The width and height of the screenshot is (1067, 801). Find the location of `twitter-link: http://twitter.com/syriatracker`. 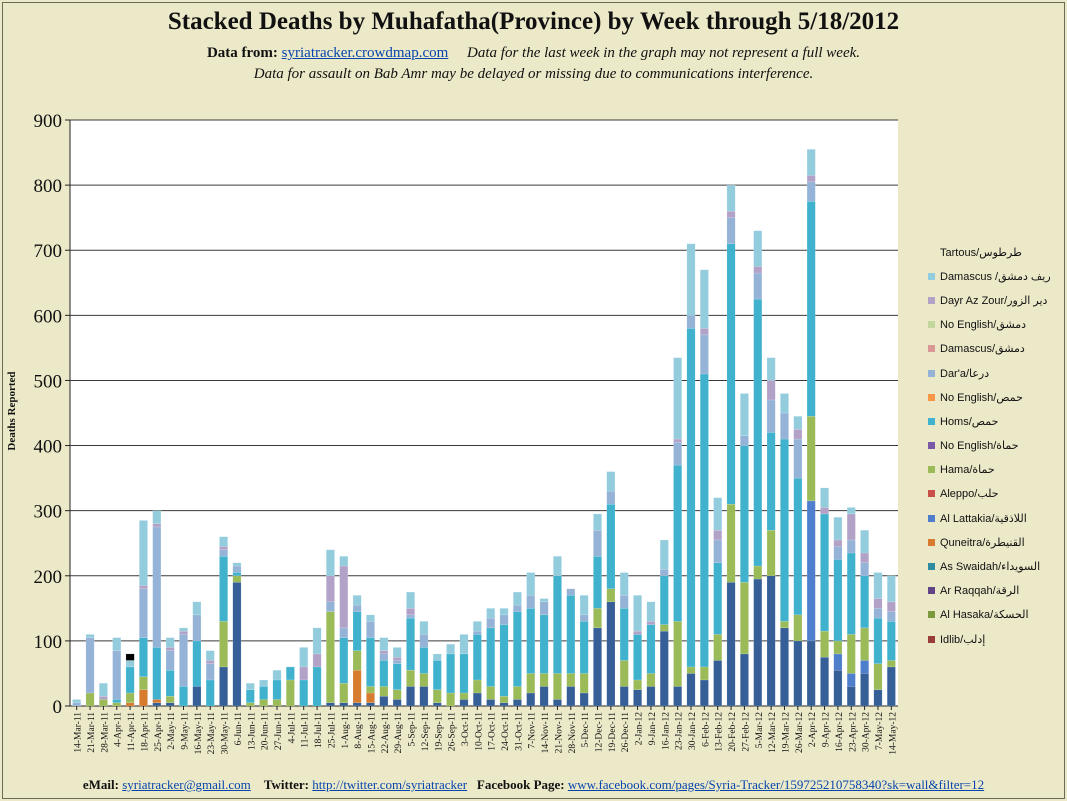

twitter-link: http://twitter.com/syriatracker is located at coordinates (390, 784).